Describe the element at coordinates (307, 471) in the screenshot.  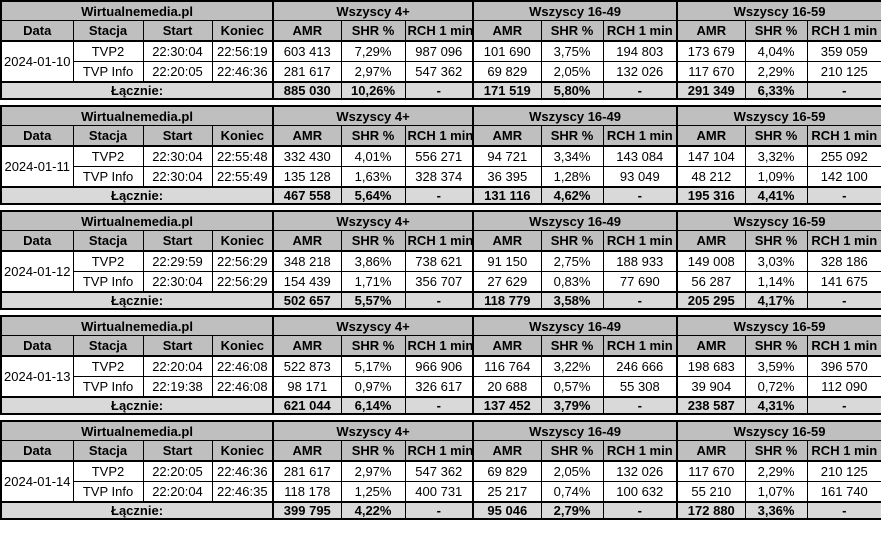
I see `amr-4plus-cell: 281 617` at that location.